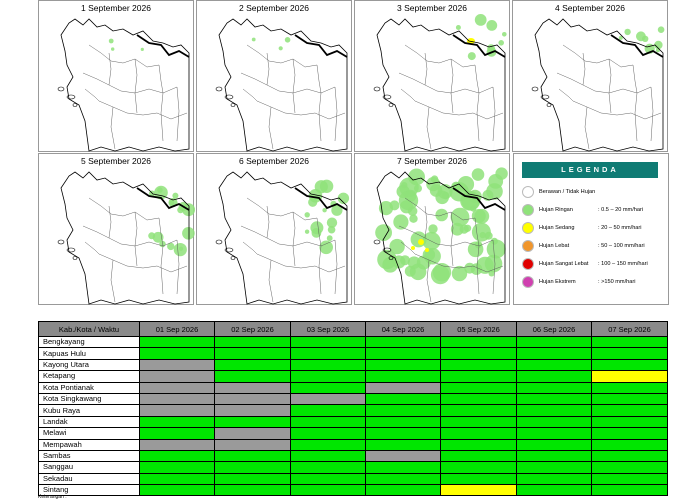 The width and height of the screenshot is (700, 500). Describe the element at coordinates (567, 192) in the screenshot. I see `legend-item-name: Berawan / Tidak Hujan` at that location.